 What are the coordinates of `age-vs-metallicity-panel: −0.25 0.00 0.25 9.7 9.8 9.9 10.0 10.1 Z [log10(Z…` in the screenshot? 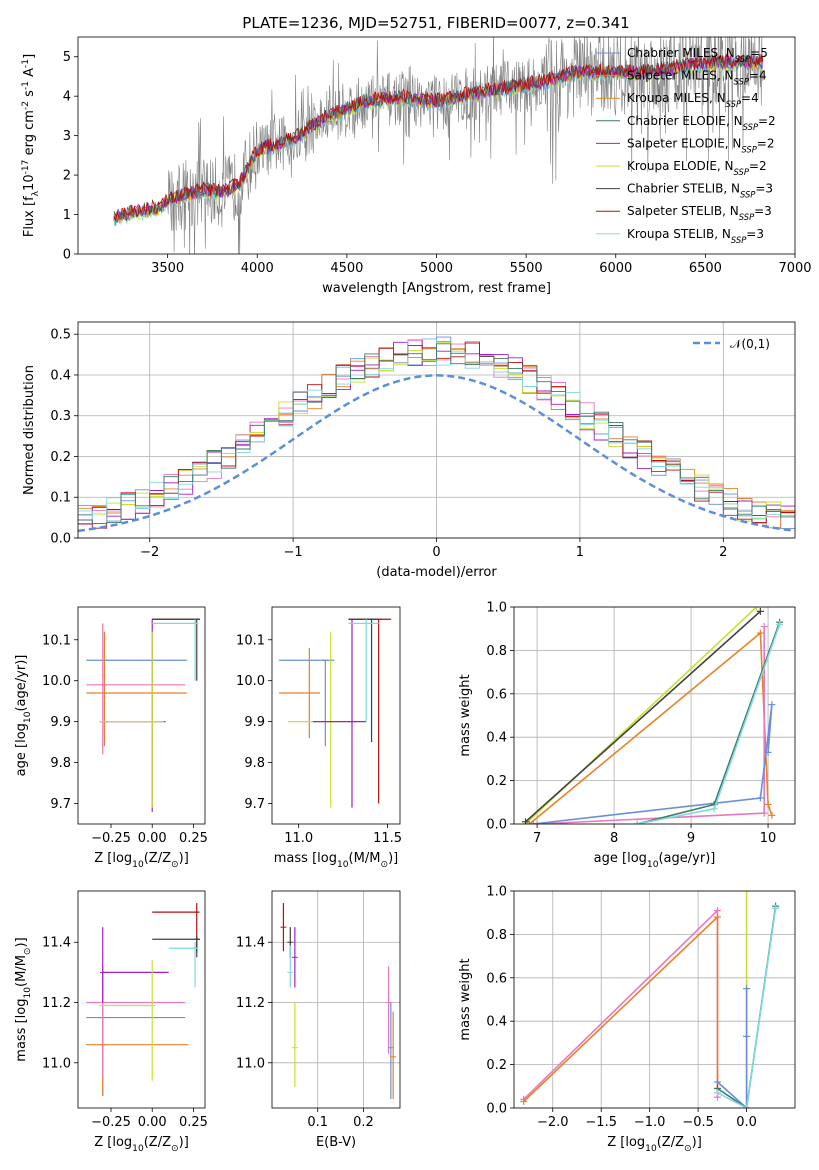 It's located at (111, 738).